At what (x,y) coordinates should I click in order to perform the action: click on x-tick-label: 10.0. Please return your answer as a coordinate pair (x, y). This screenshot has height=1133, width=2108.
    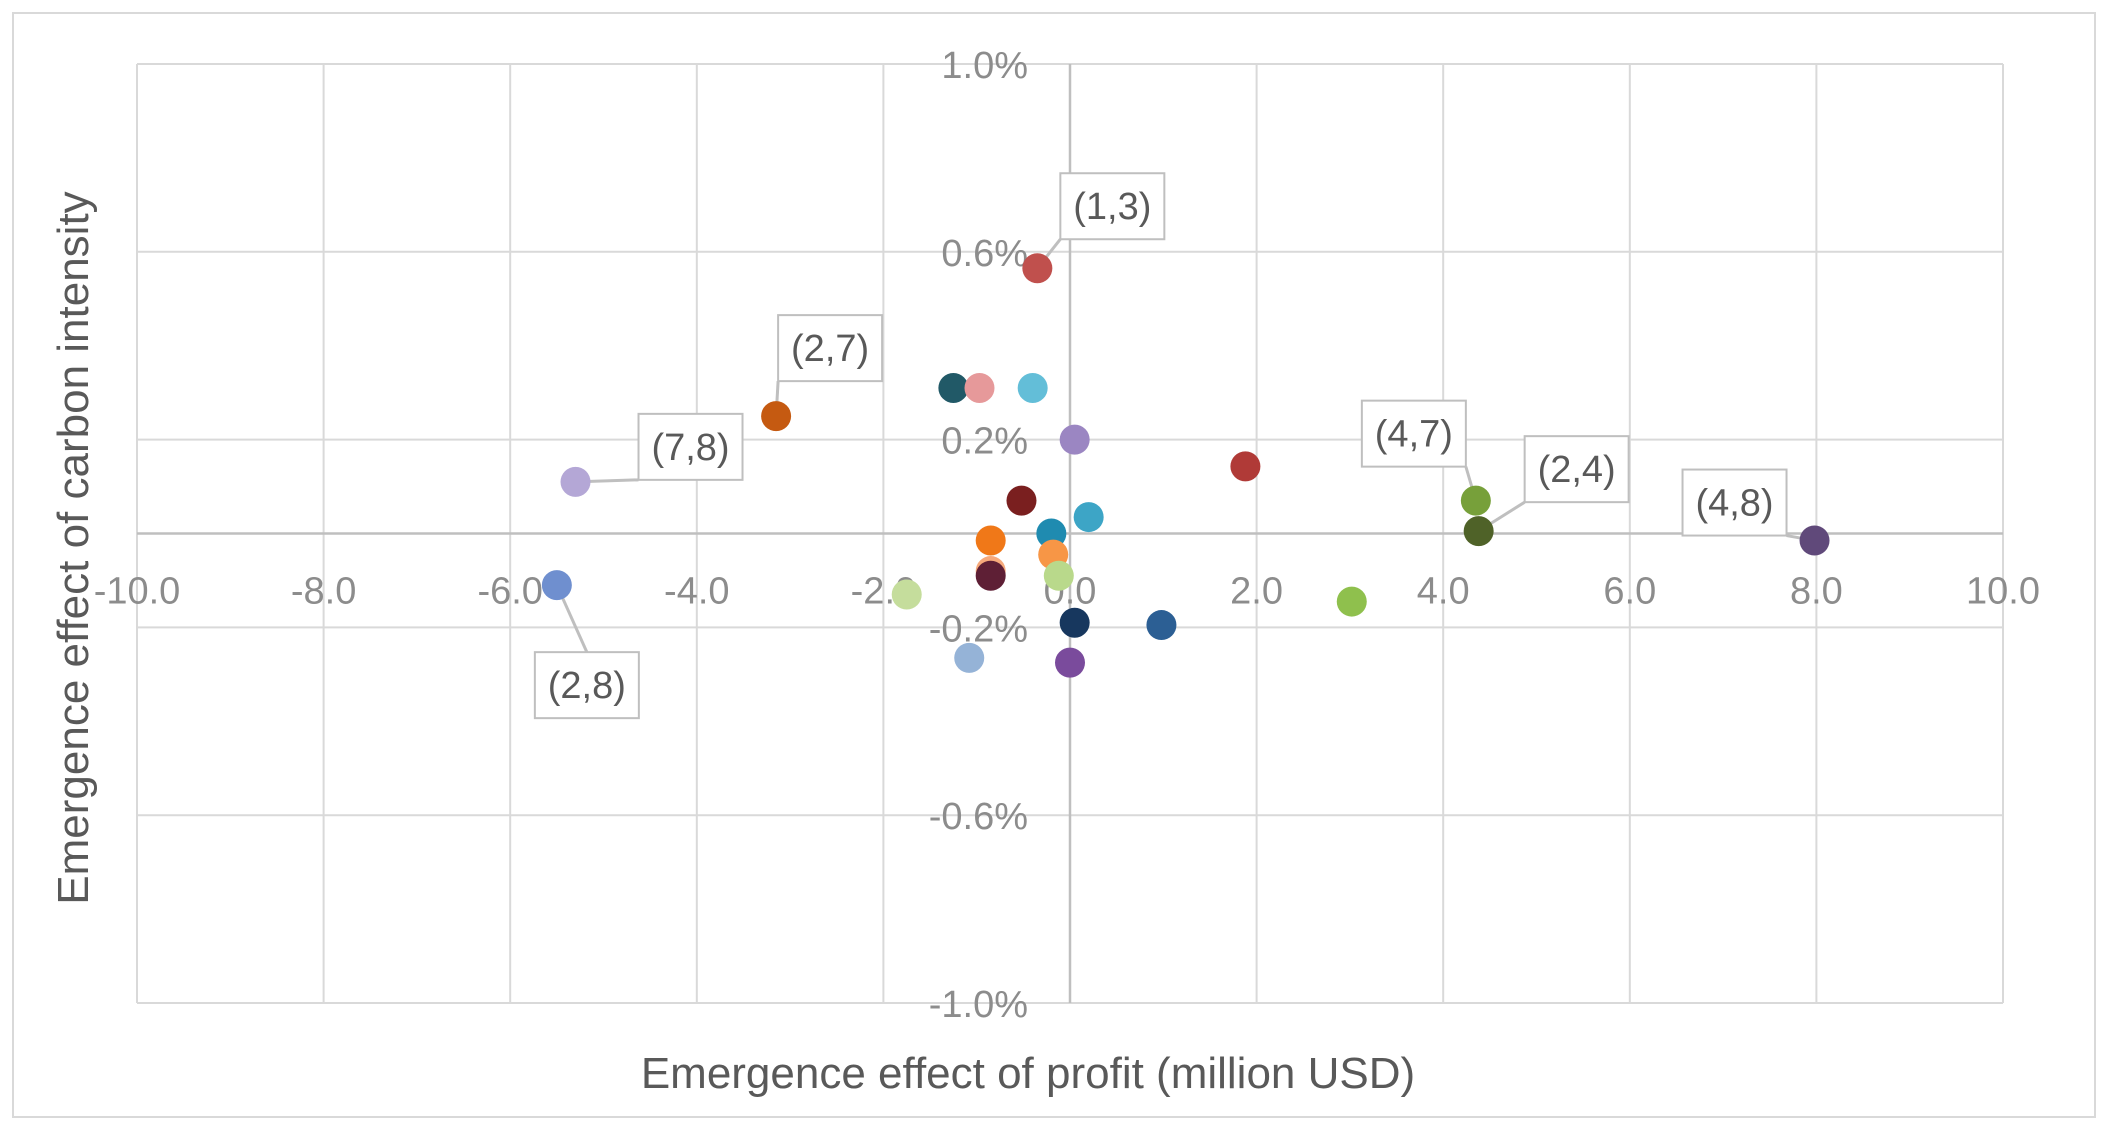
    Looking at the image, I should click on (2003, 592).